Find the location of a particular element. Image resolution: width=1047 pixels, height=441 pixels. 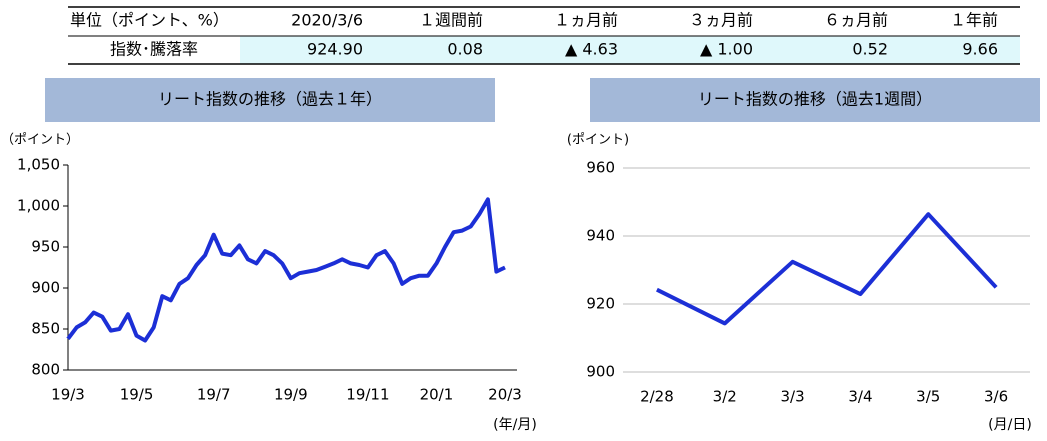

y-tick-label: 850 is located at coordinates (45, 329).